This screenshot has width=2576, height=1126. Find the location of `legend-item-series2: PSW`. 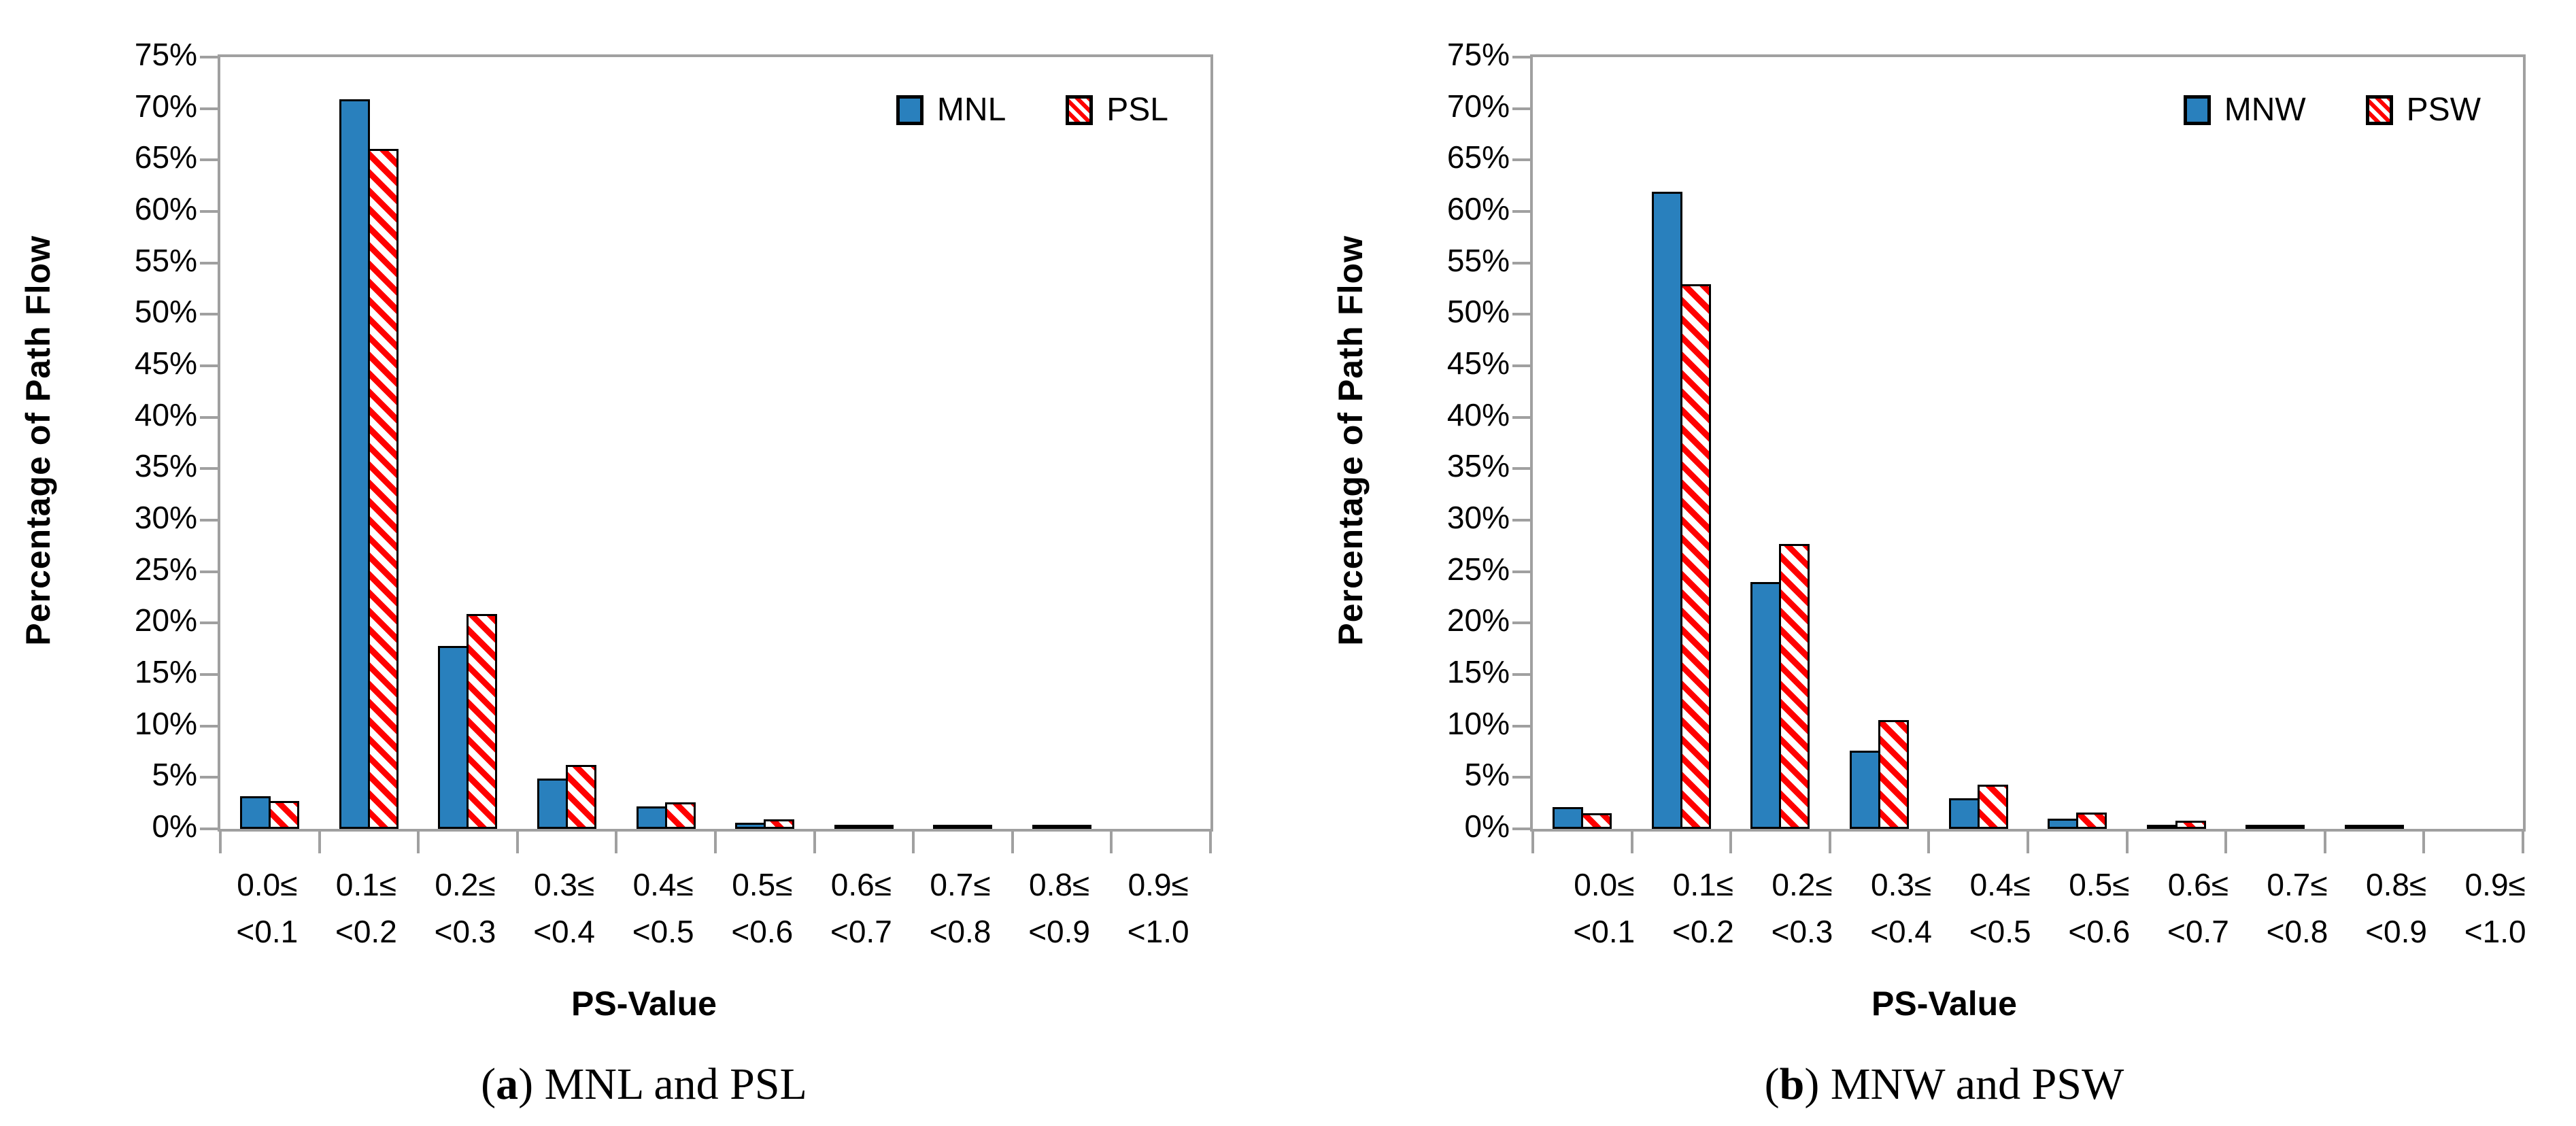

legend-item-series2: PSW is located at coordinates (2423, 110).